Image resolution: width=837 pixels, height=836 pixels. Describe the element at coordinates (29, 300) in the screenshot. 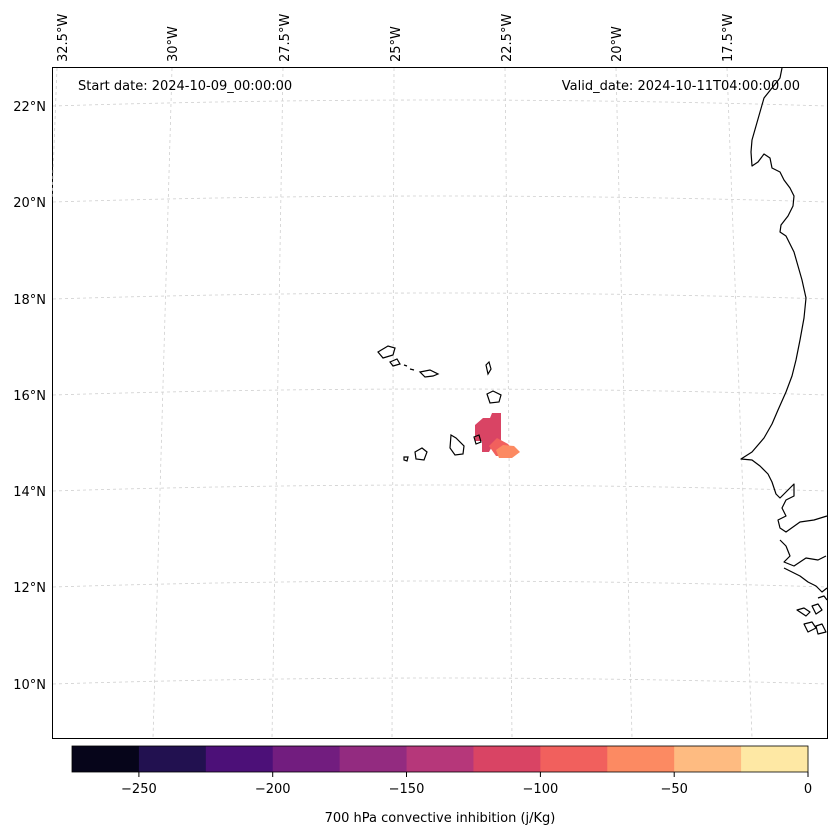

I see `lat-label-18: 18°N` at that location.